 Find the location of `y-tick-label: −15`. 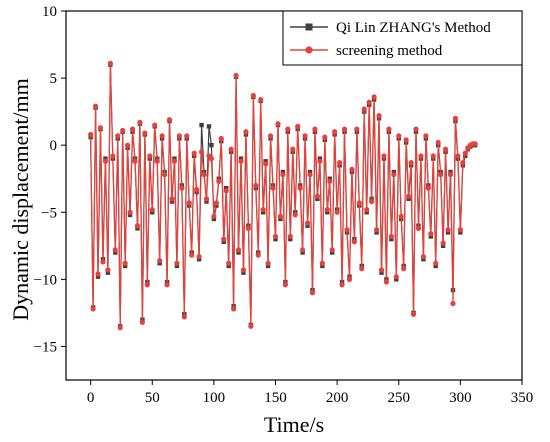

y-tick-label: −15 is located at coordinates (45, 347).